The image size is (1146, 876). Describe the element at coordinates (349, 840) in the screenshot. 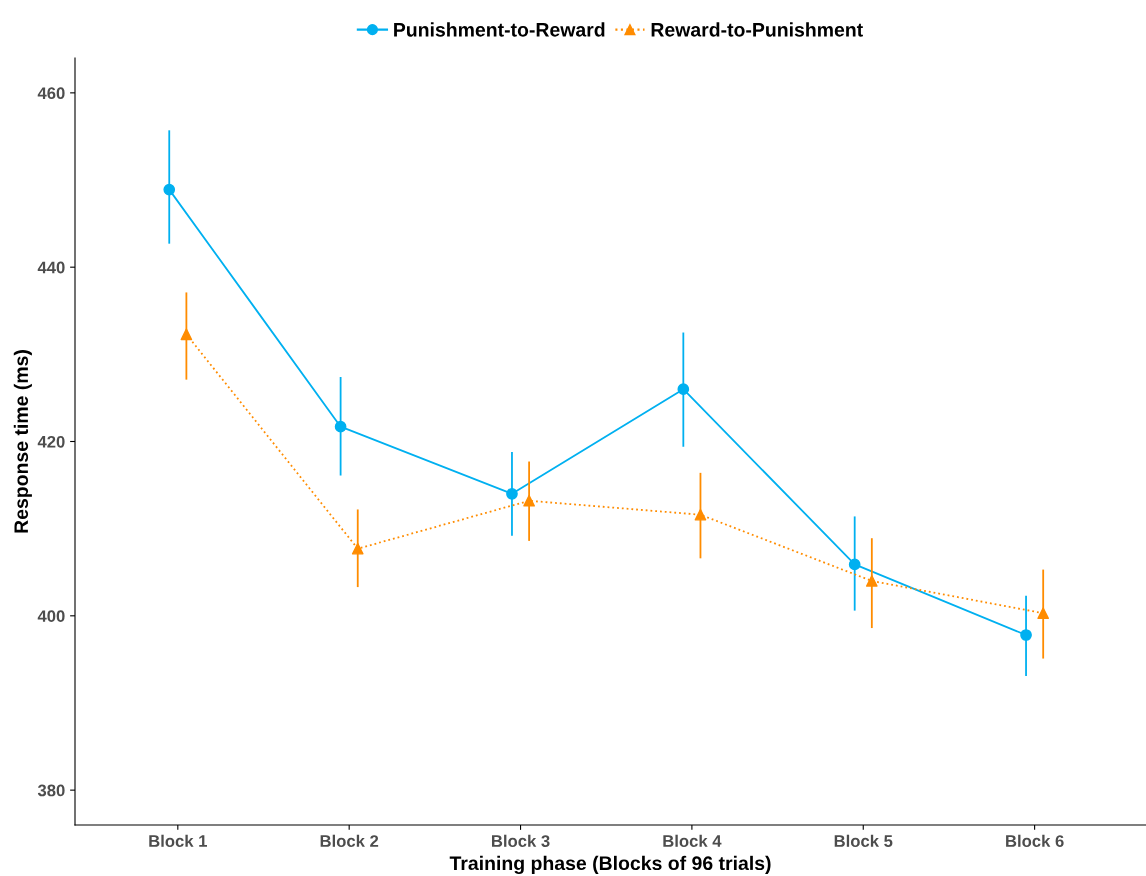

I see `x-tick-label: Block 2` at that location.